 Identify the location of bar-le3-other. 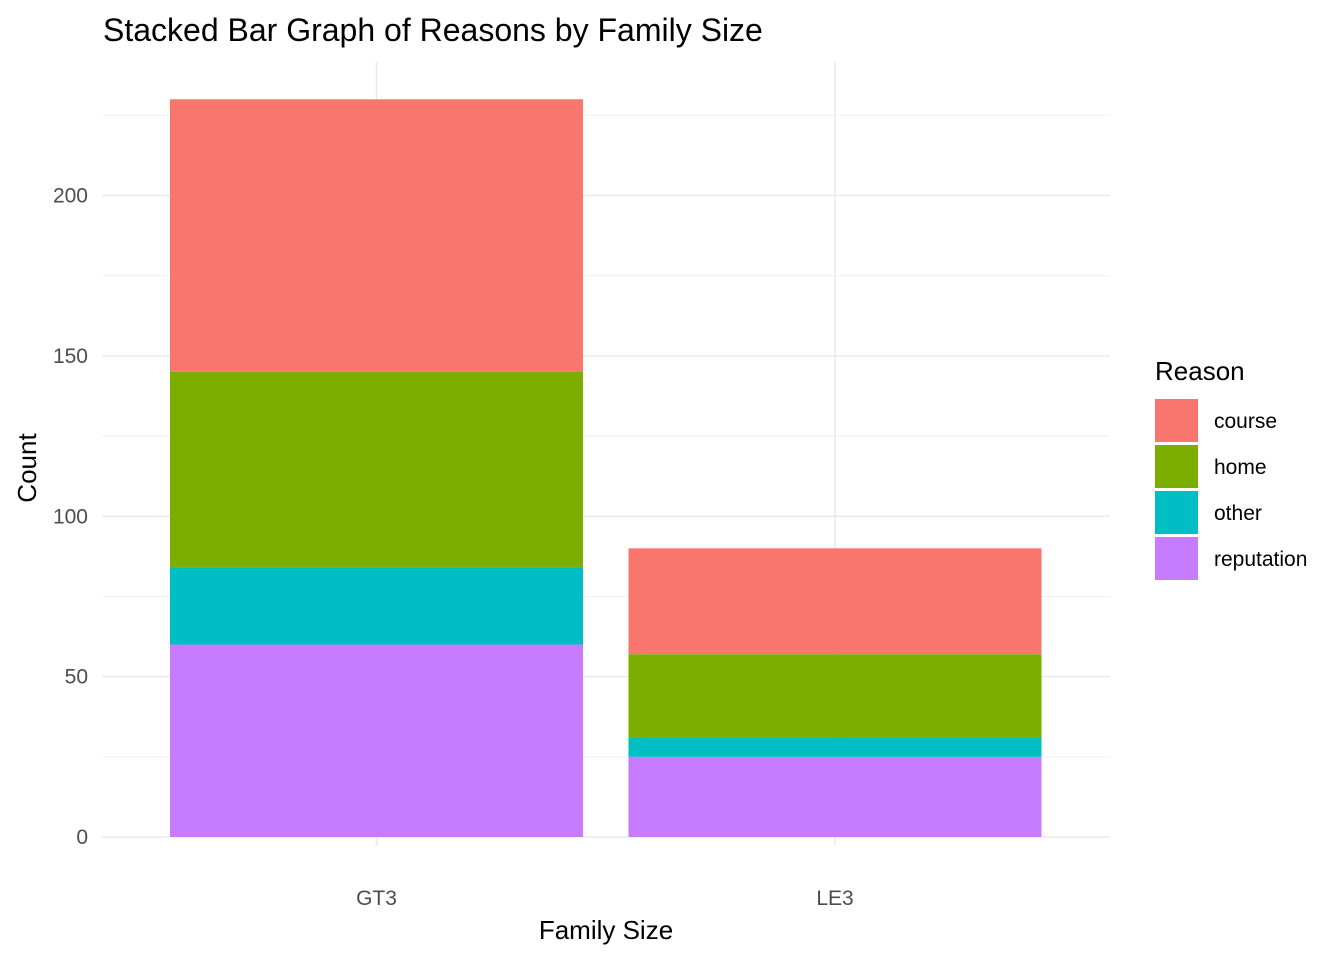
(835, 747).